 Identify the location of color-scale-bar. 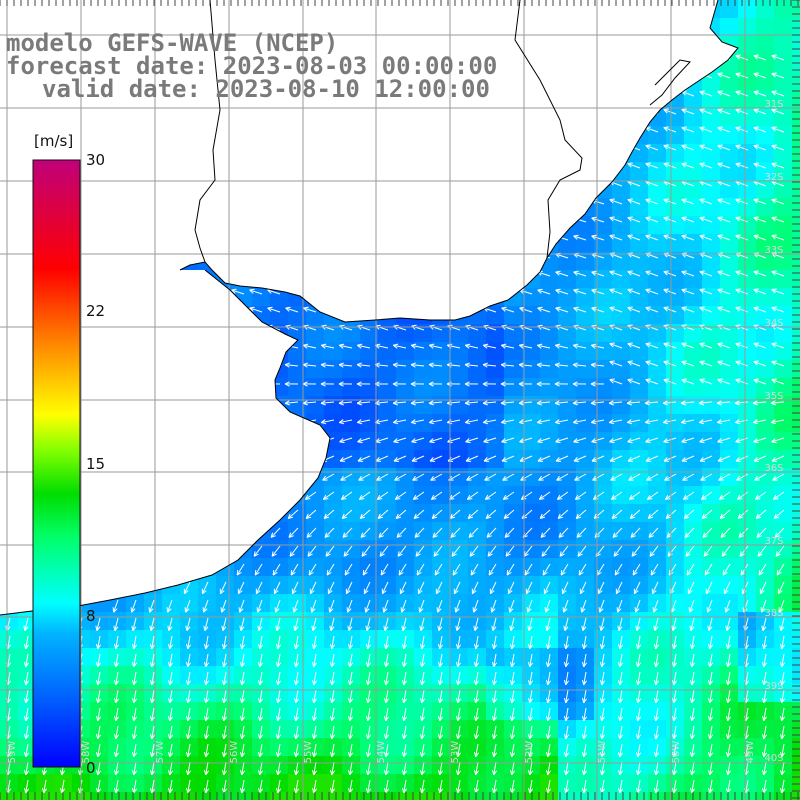
(56, 463).